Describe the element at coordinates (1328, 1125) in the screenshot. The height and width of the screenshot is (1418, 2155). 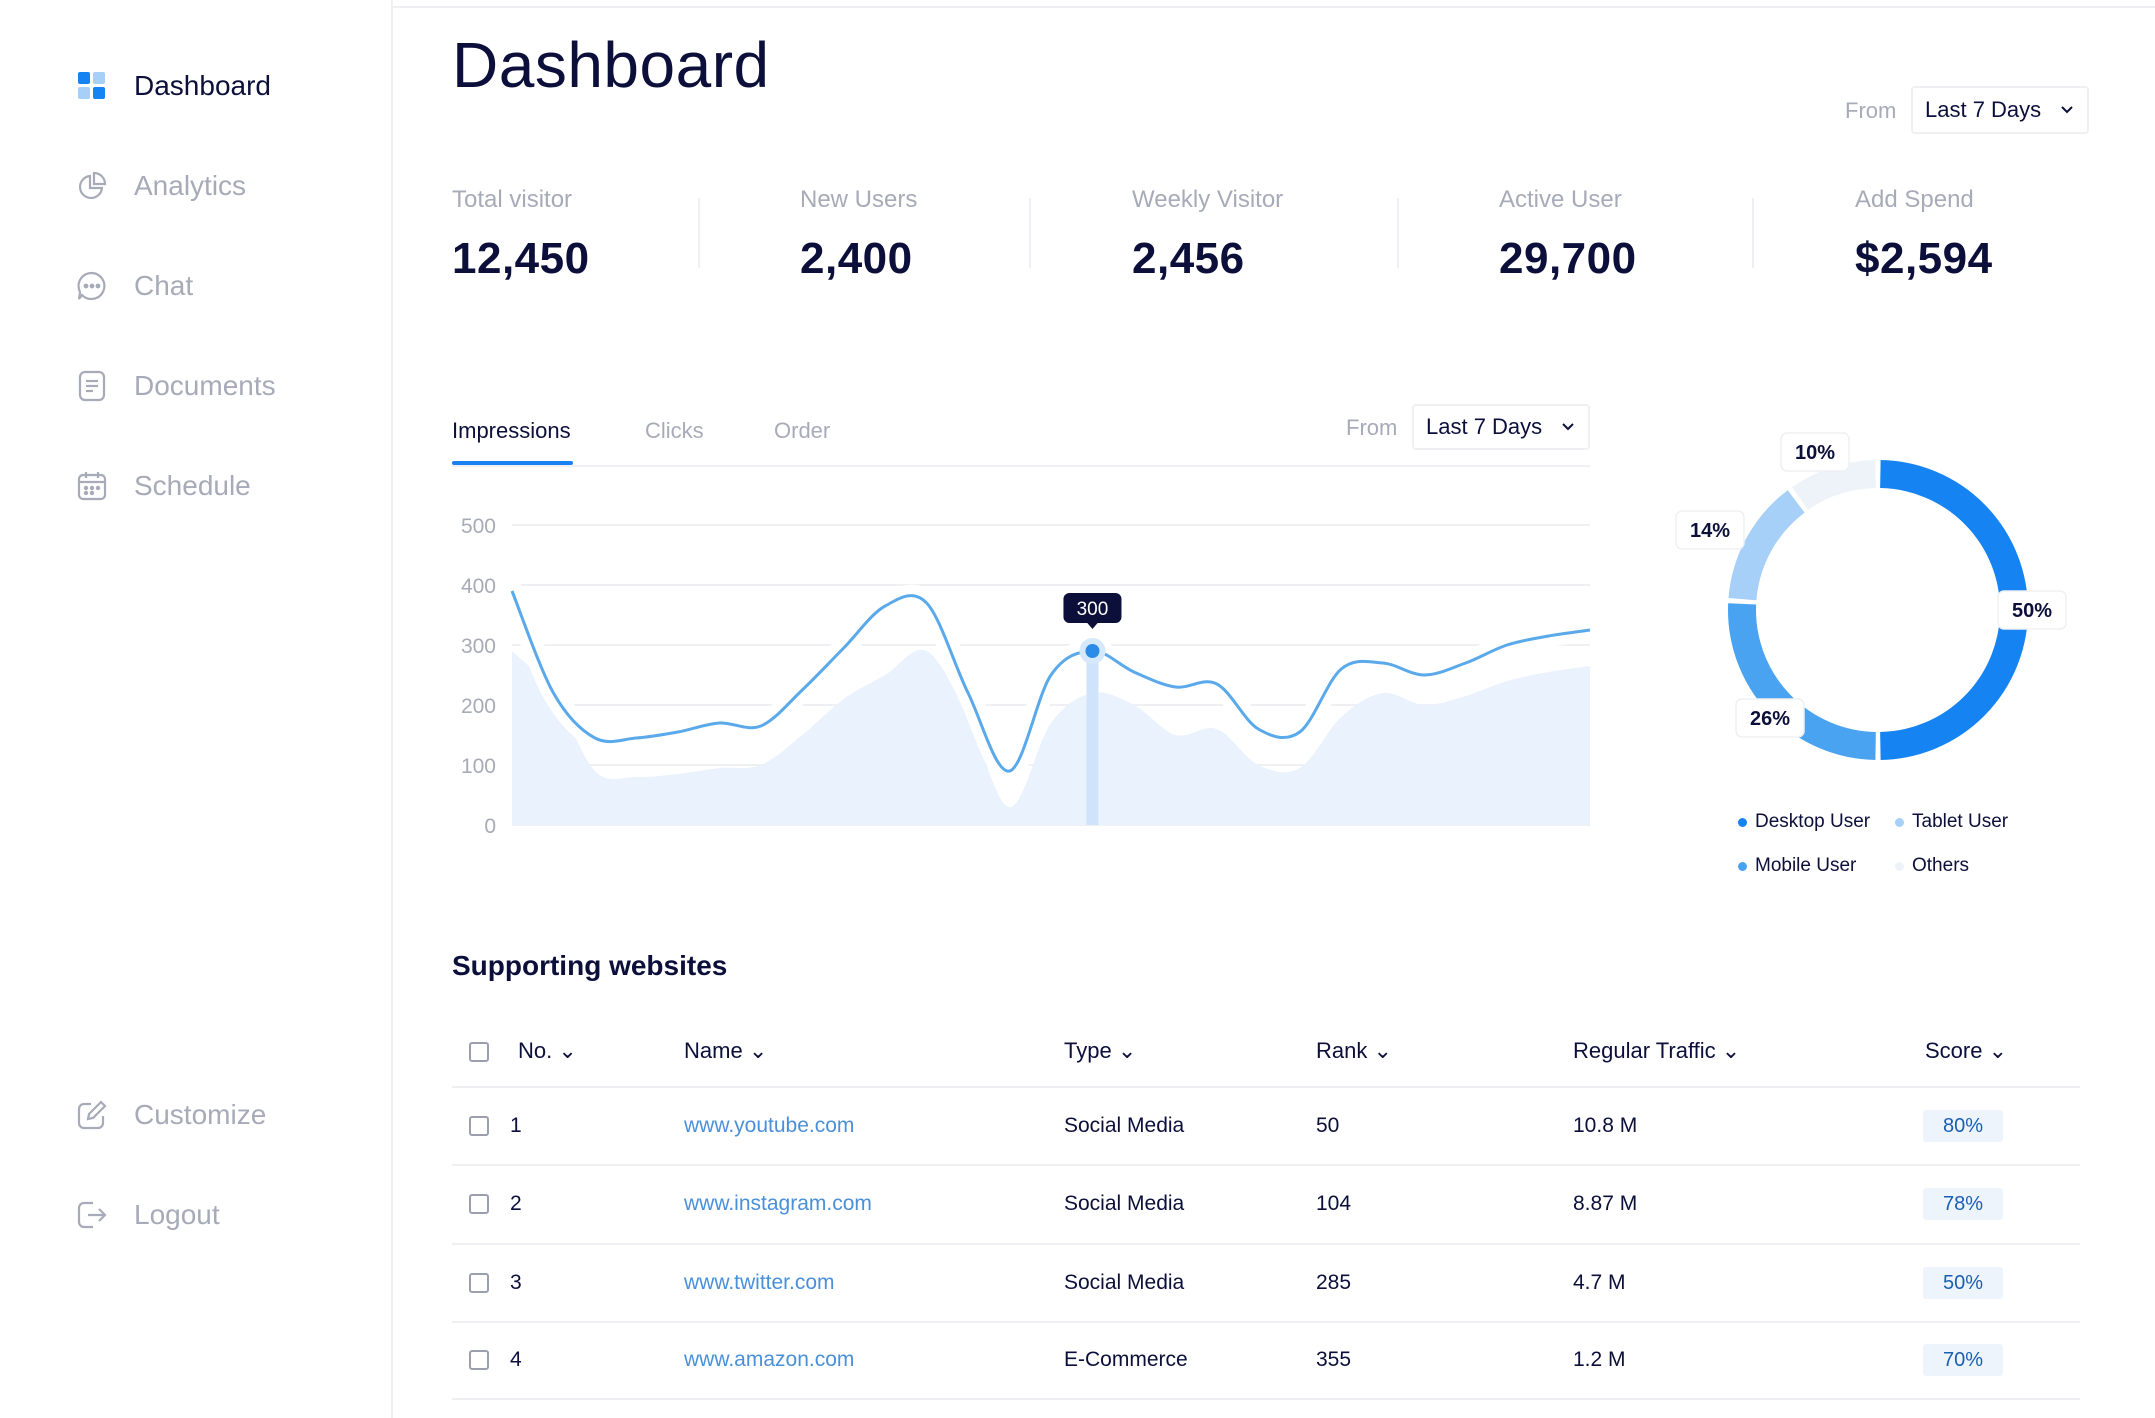
I see `row-rank: 50` at that location.